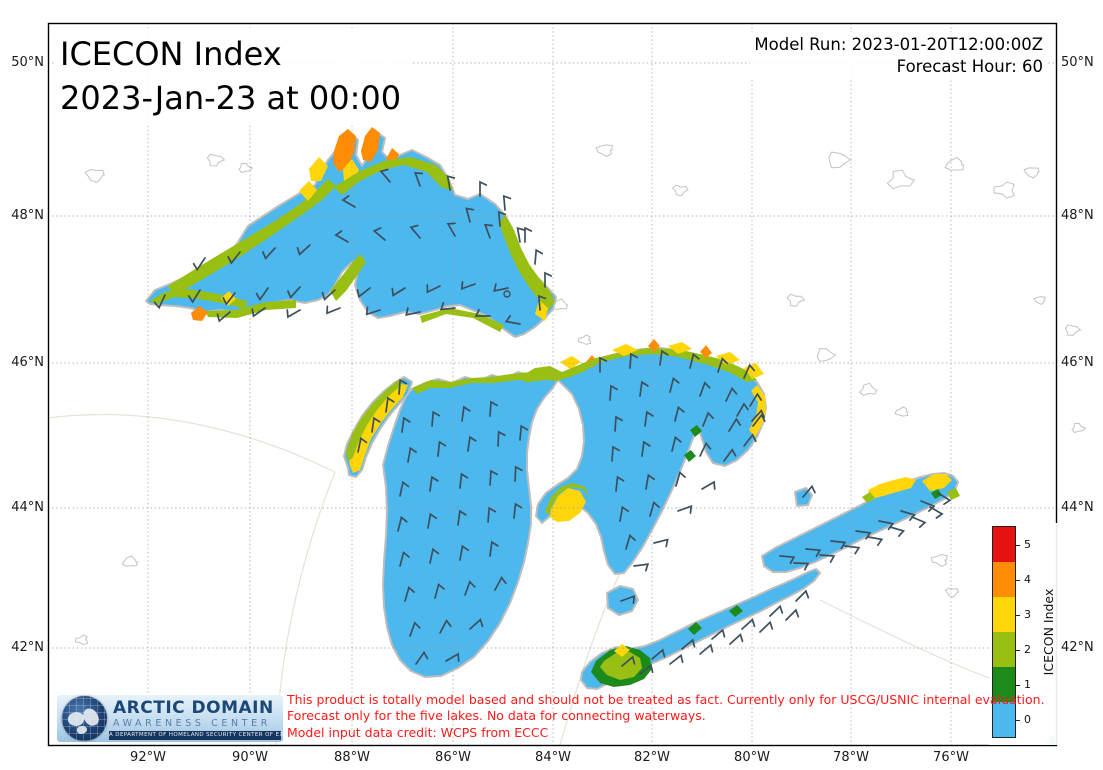  Describe the element at coordinates (193, 714) in the screenshot. I see `logo-text: ARCTIC DOMAIN AWARENESS CENTER` at that location.